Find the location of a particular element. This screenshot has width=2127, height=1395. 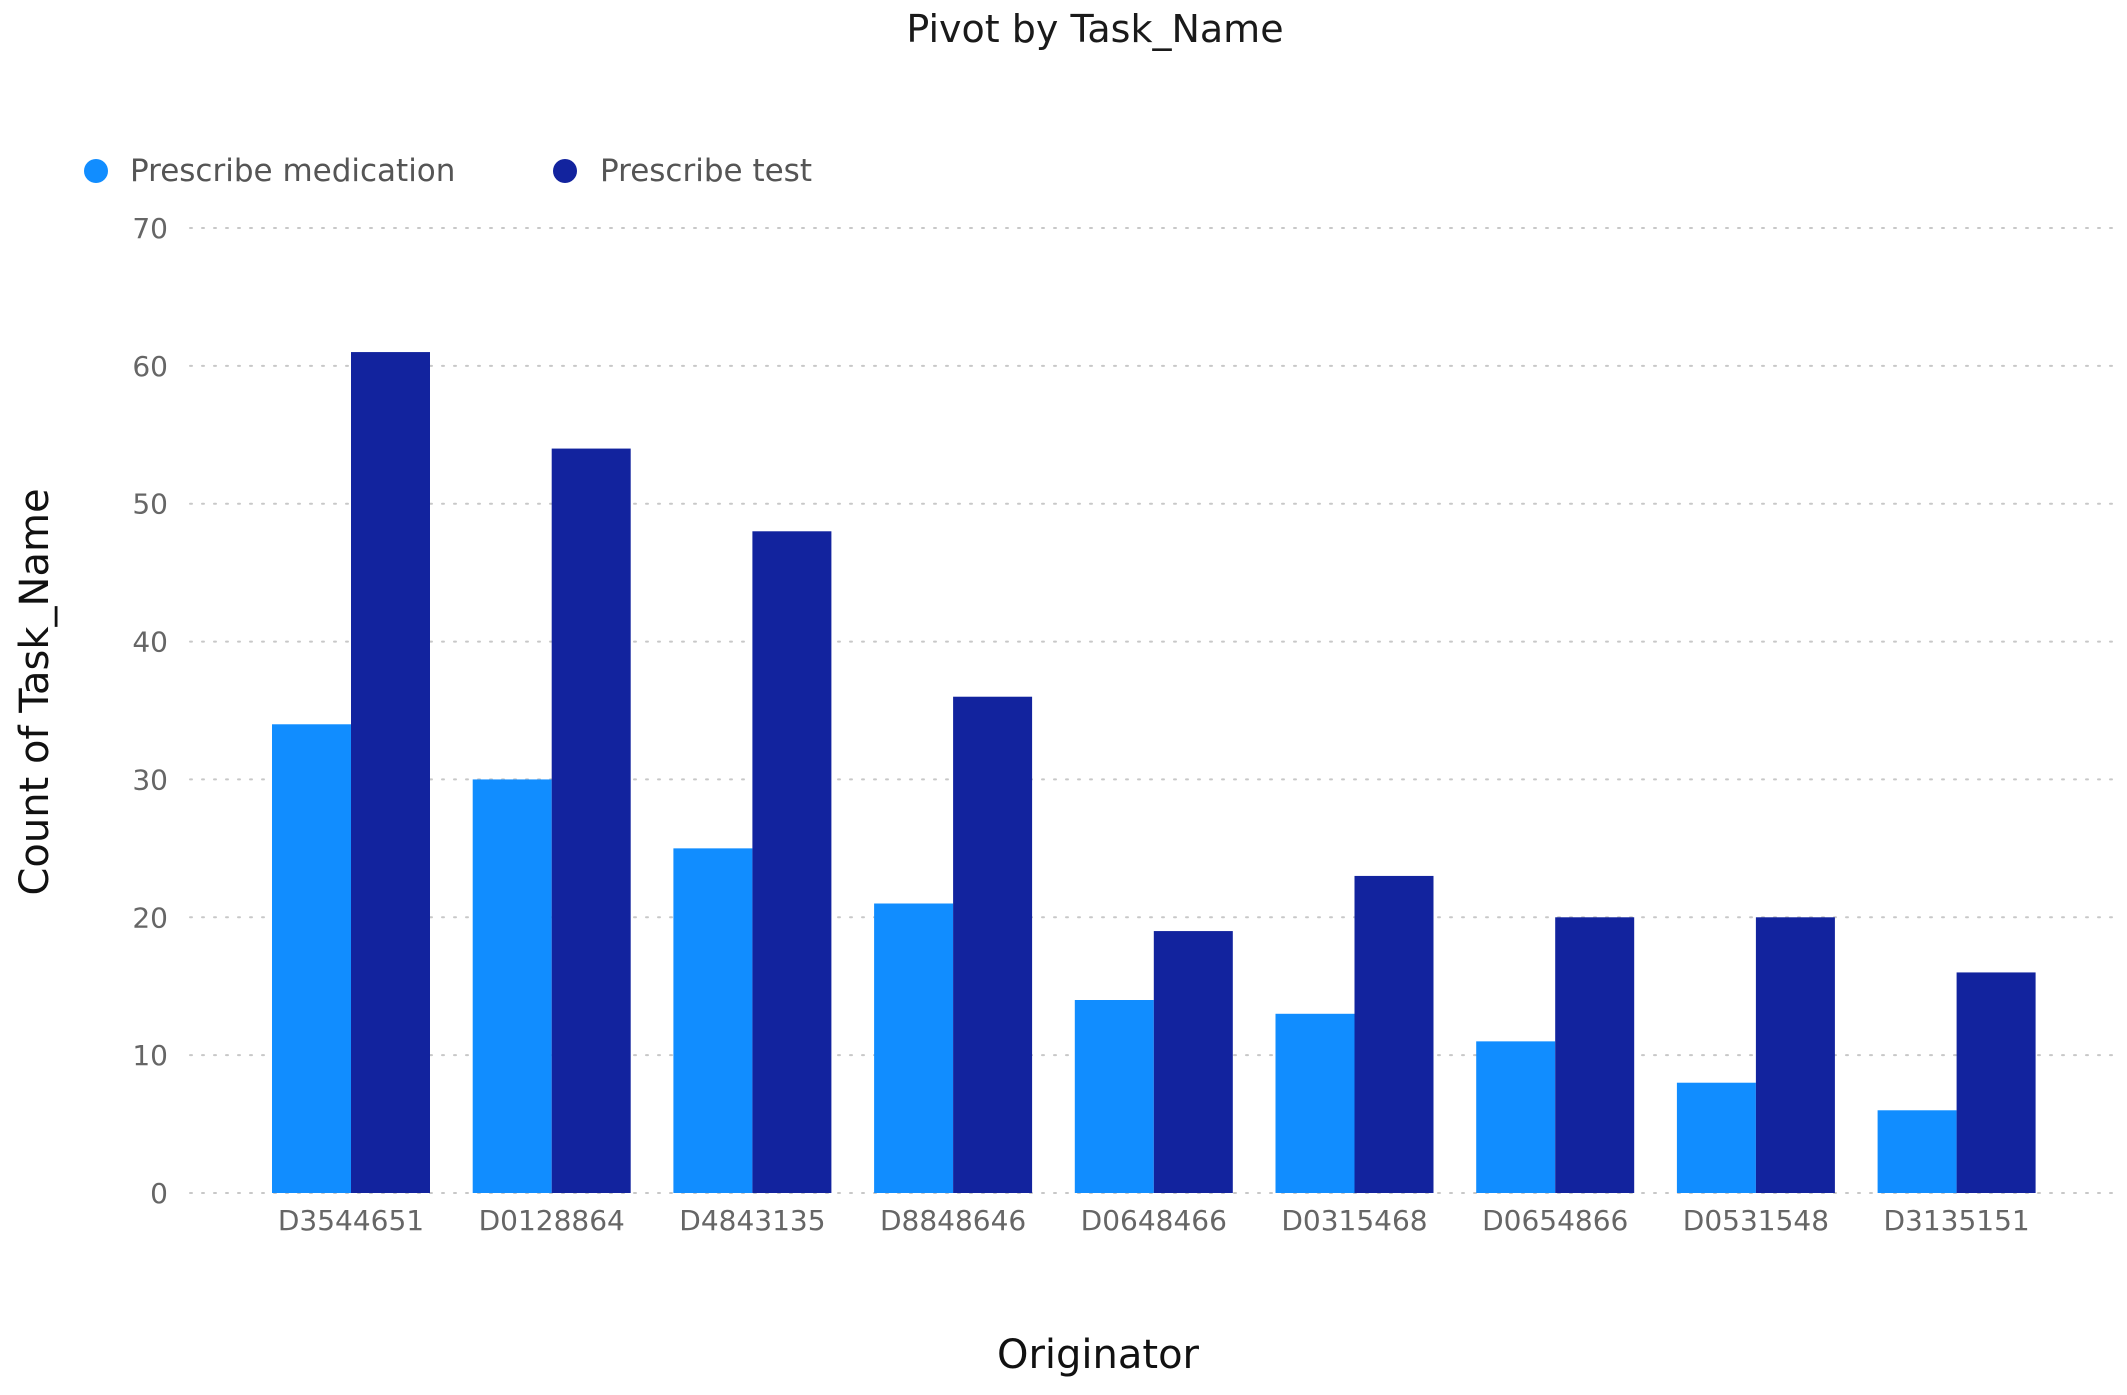

bar-prescribe-test-d0128864 is located at coordinates (591, 821).